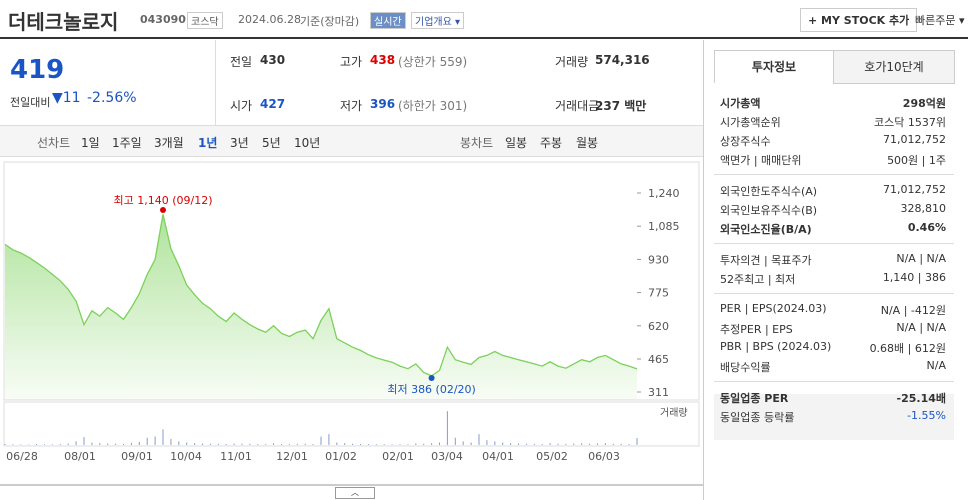 This screenshot has width=968, height=500. Describe the element at coordinates (273, 104) in the screenshot. I see `cell-value: 427` at that location.